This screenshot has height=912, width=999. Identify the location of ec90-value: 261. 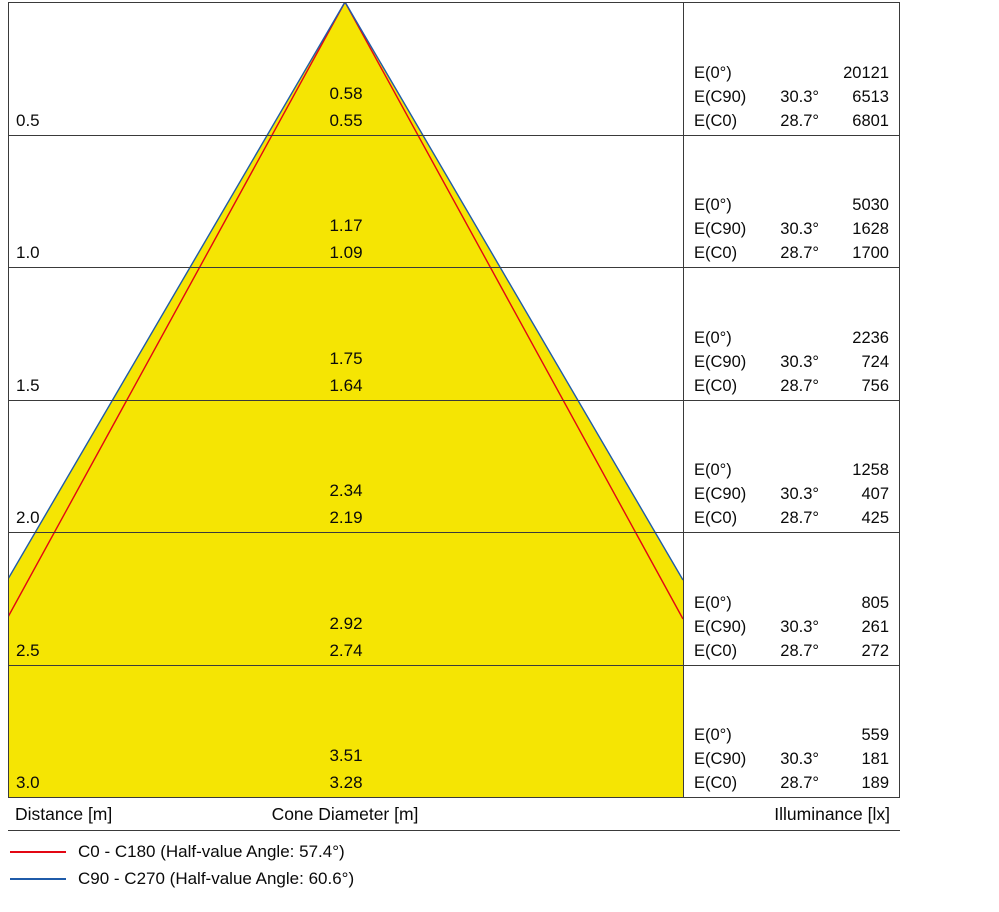
(875, 626).